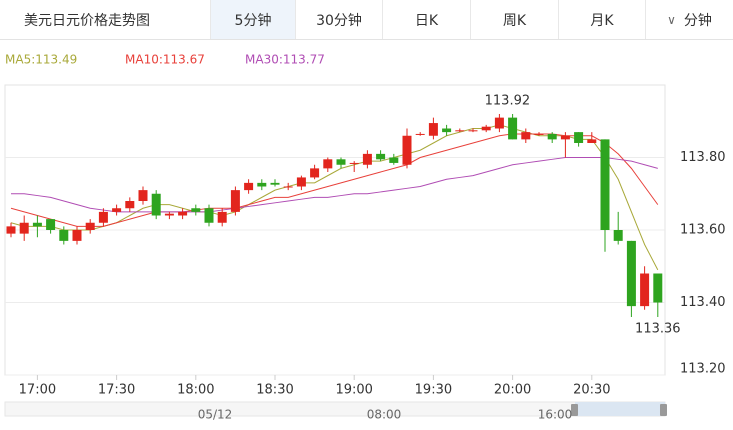 The width and height of the screenshot is (733, 430). I want to click on x-tick-label: 18:30, so click(274, 390).